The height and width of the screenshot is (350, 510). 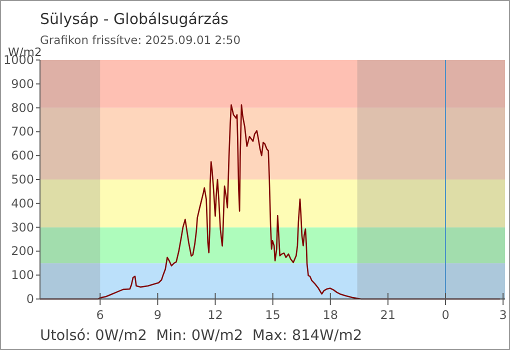 What do you see at coordinates (22, 107) in the screenshot?
I see `y-tick-label: 800` at bounding box center [22, 107].